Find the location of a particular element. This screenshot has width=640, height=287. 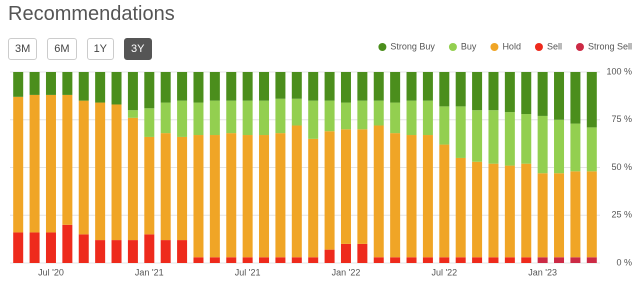

range-button: 1Y is located at coordinates (100, 49).